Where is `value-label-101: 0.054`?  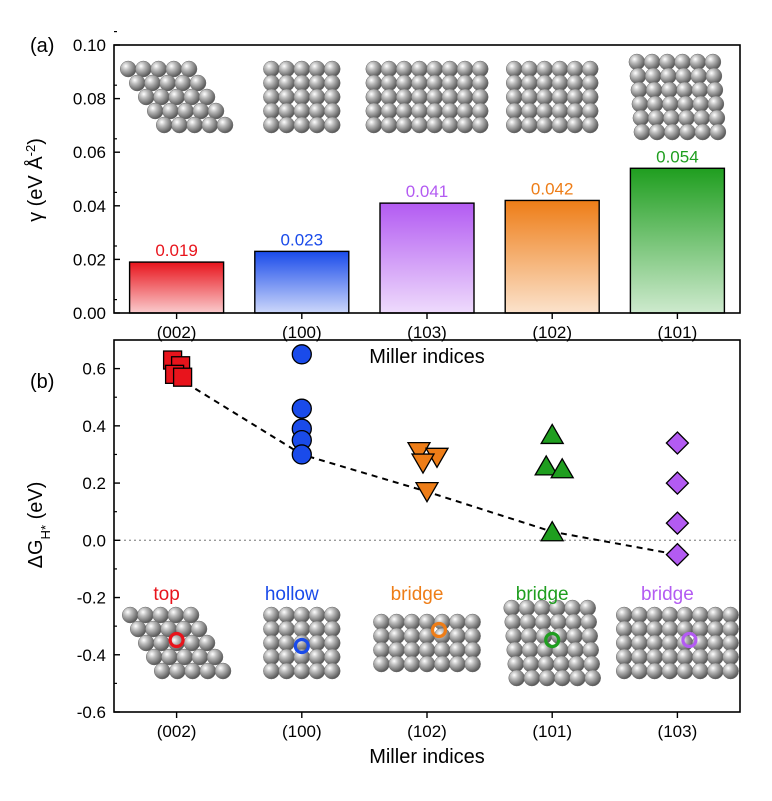 value-label-101: 0.054 is located at coordinates (677, 156).